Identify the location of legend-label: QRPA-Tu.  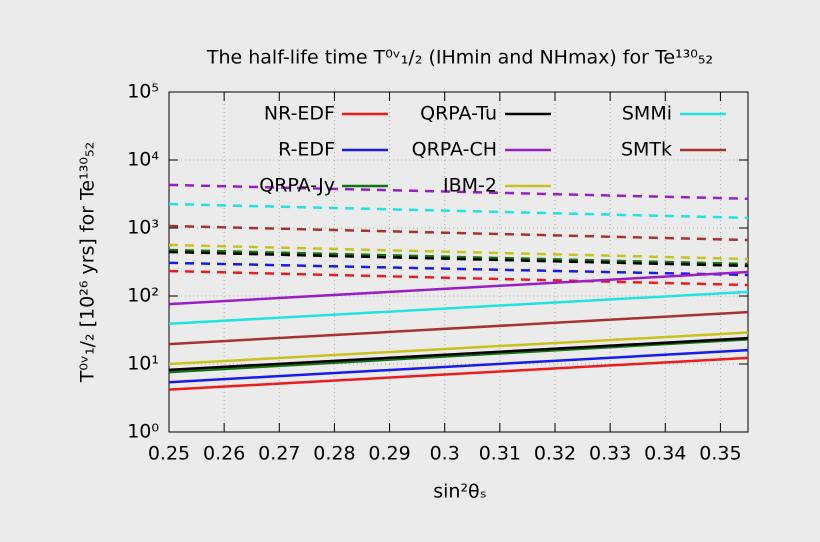
(458, 114).